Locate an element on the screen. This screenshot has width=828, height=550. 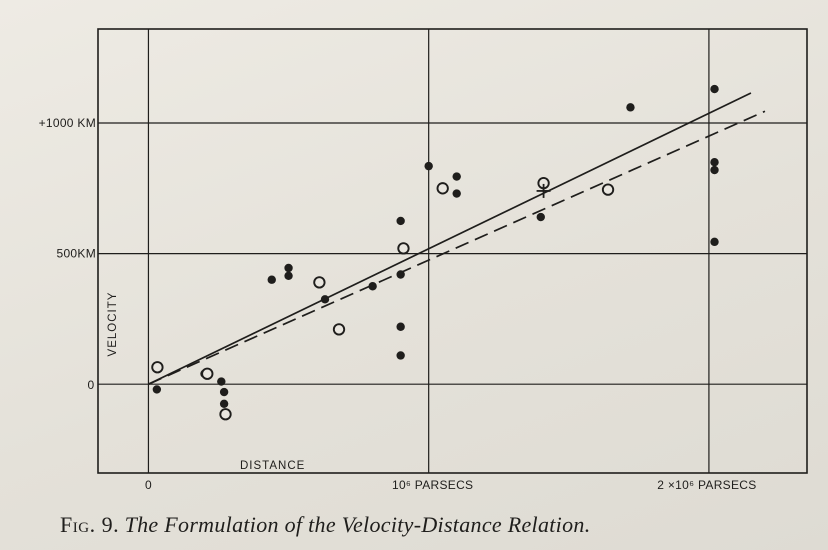
x-axis-label: DISTANCE is located at coordinates (272, 466).